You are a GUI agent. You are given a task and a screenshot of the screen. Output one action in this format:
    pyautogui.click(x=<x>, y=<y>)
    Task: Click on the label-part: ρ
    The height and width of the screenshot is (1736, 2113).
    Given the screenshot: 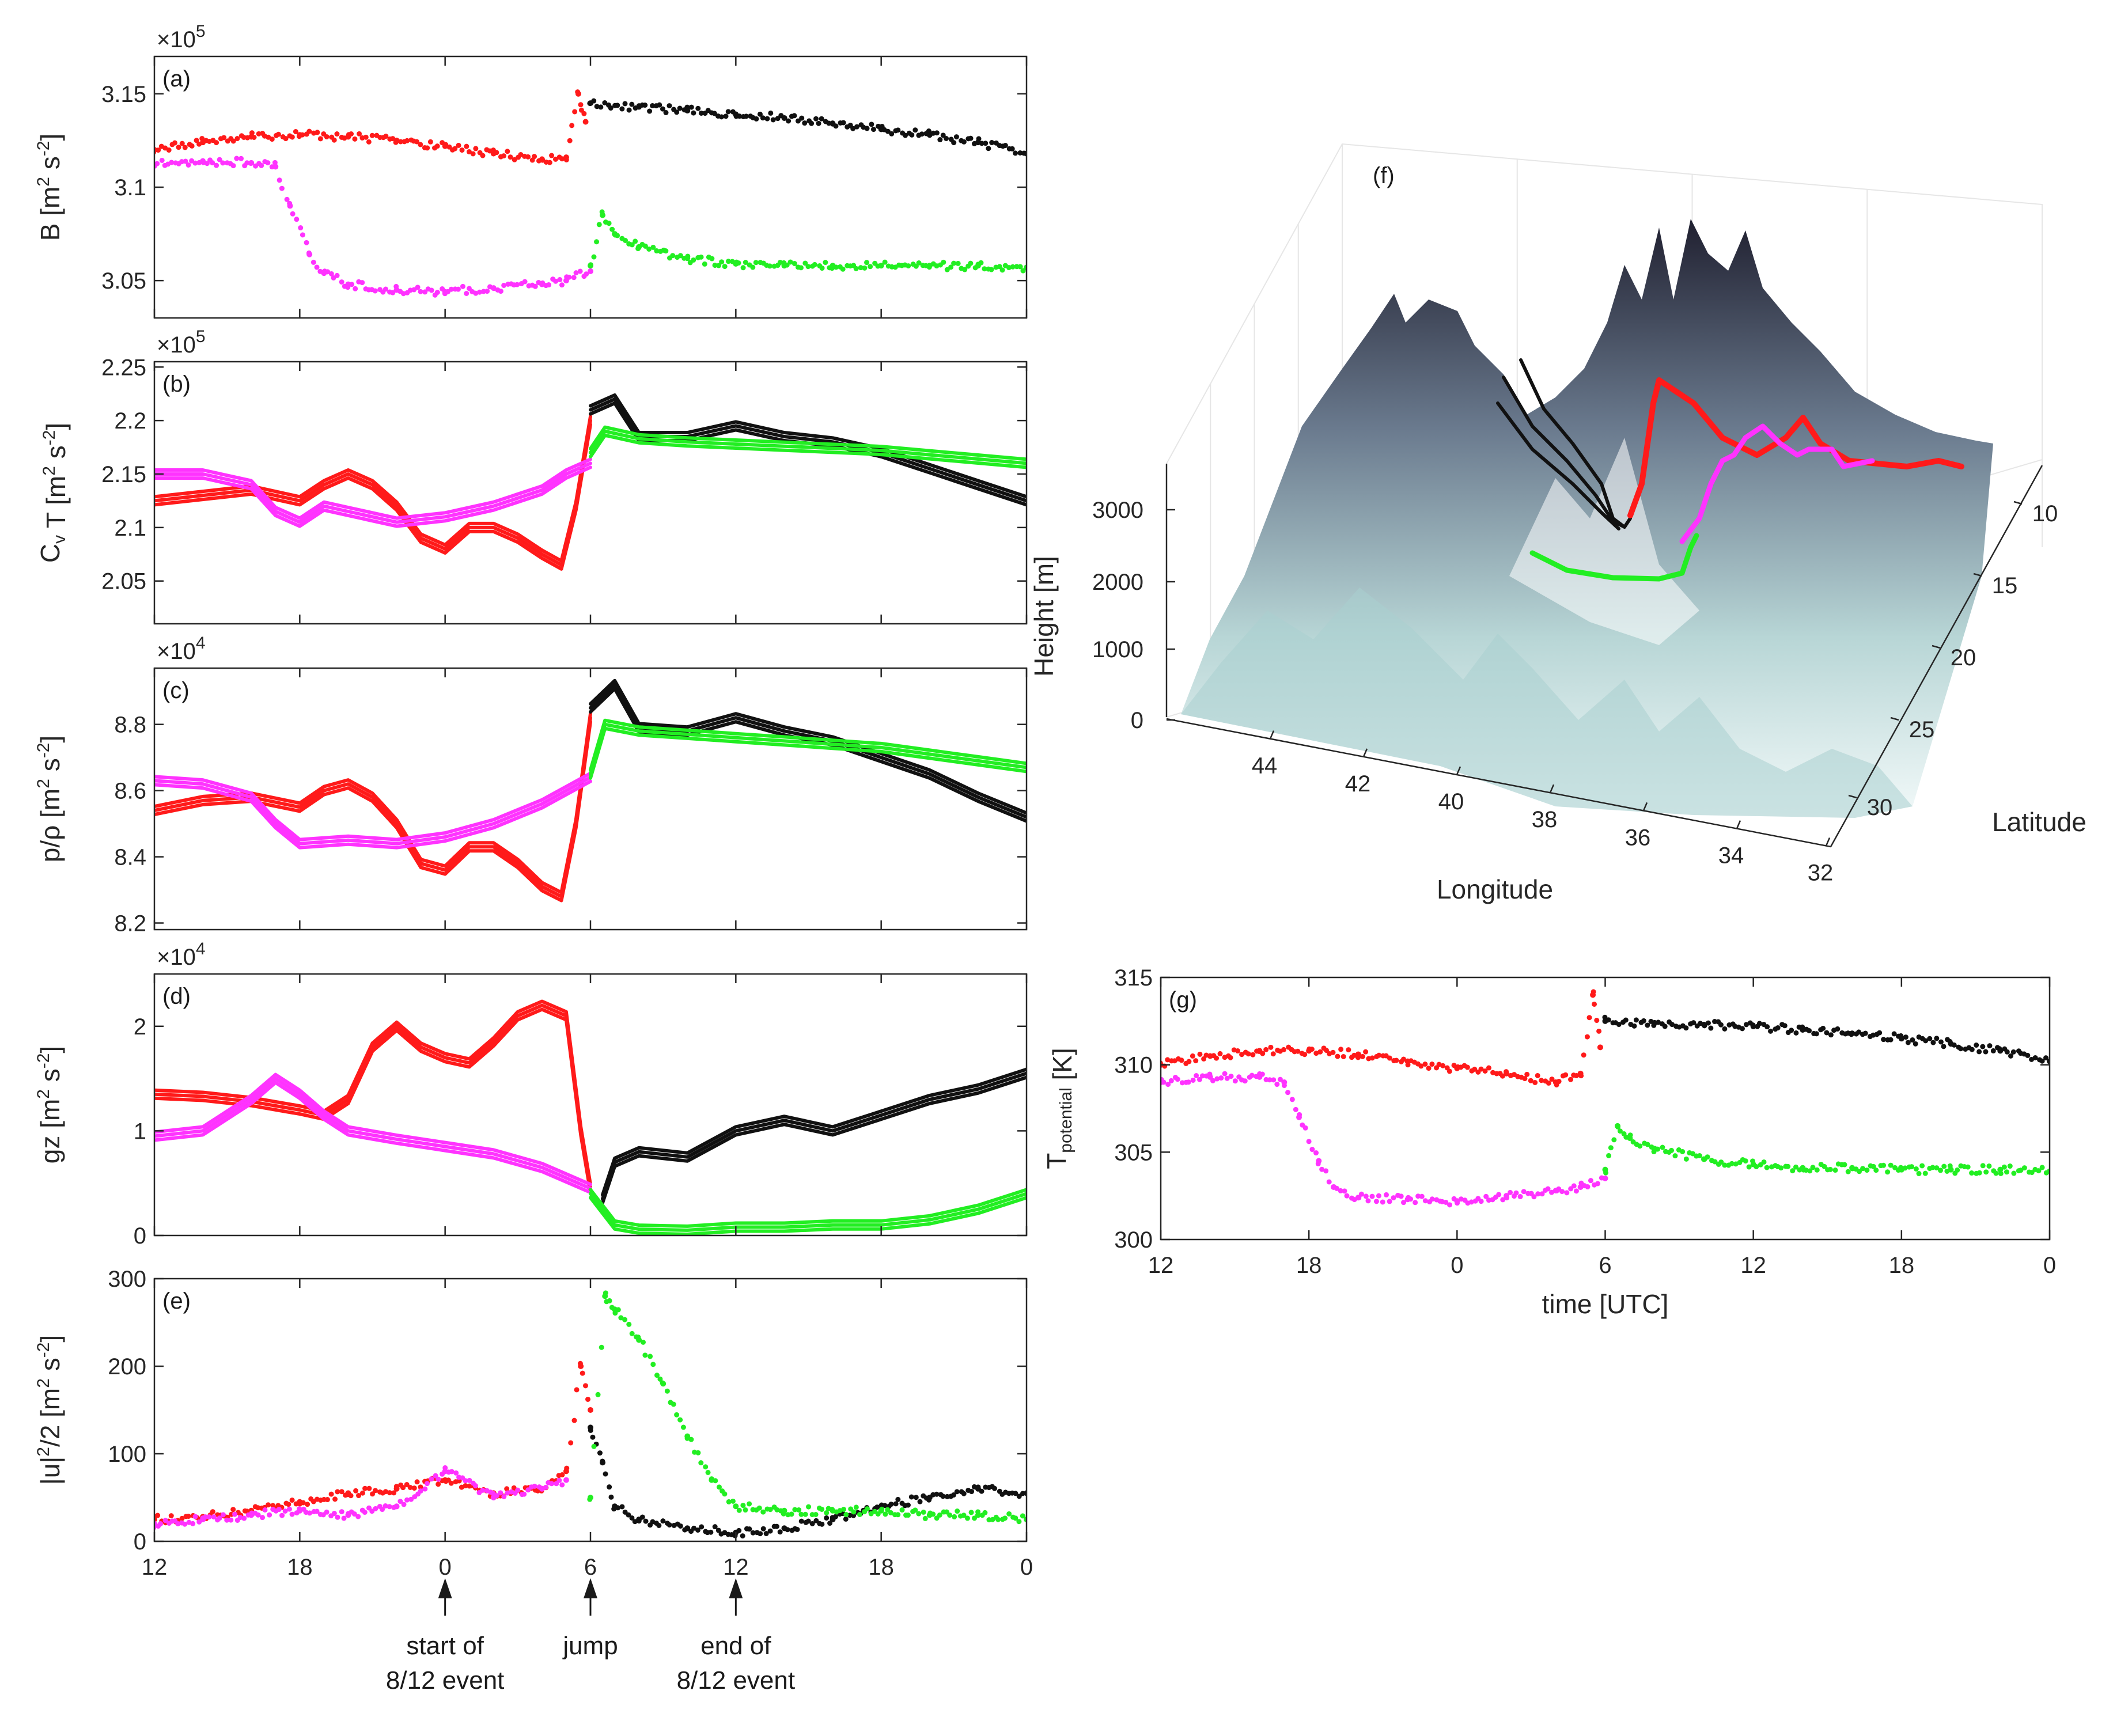 What is the action you would take?
    pyautogui.click(x=50, y=832)
    